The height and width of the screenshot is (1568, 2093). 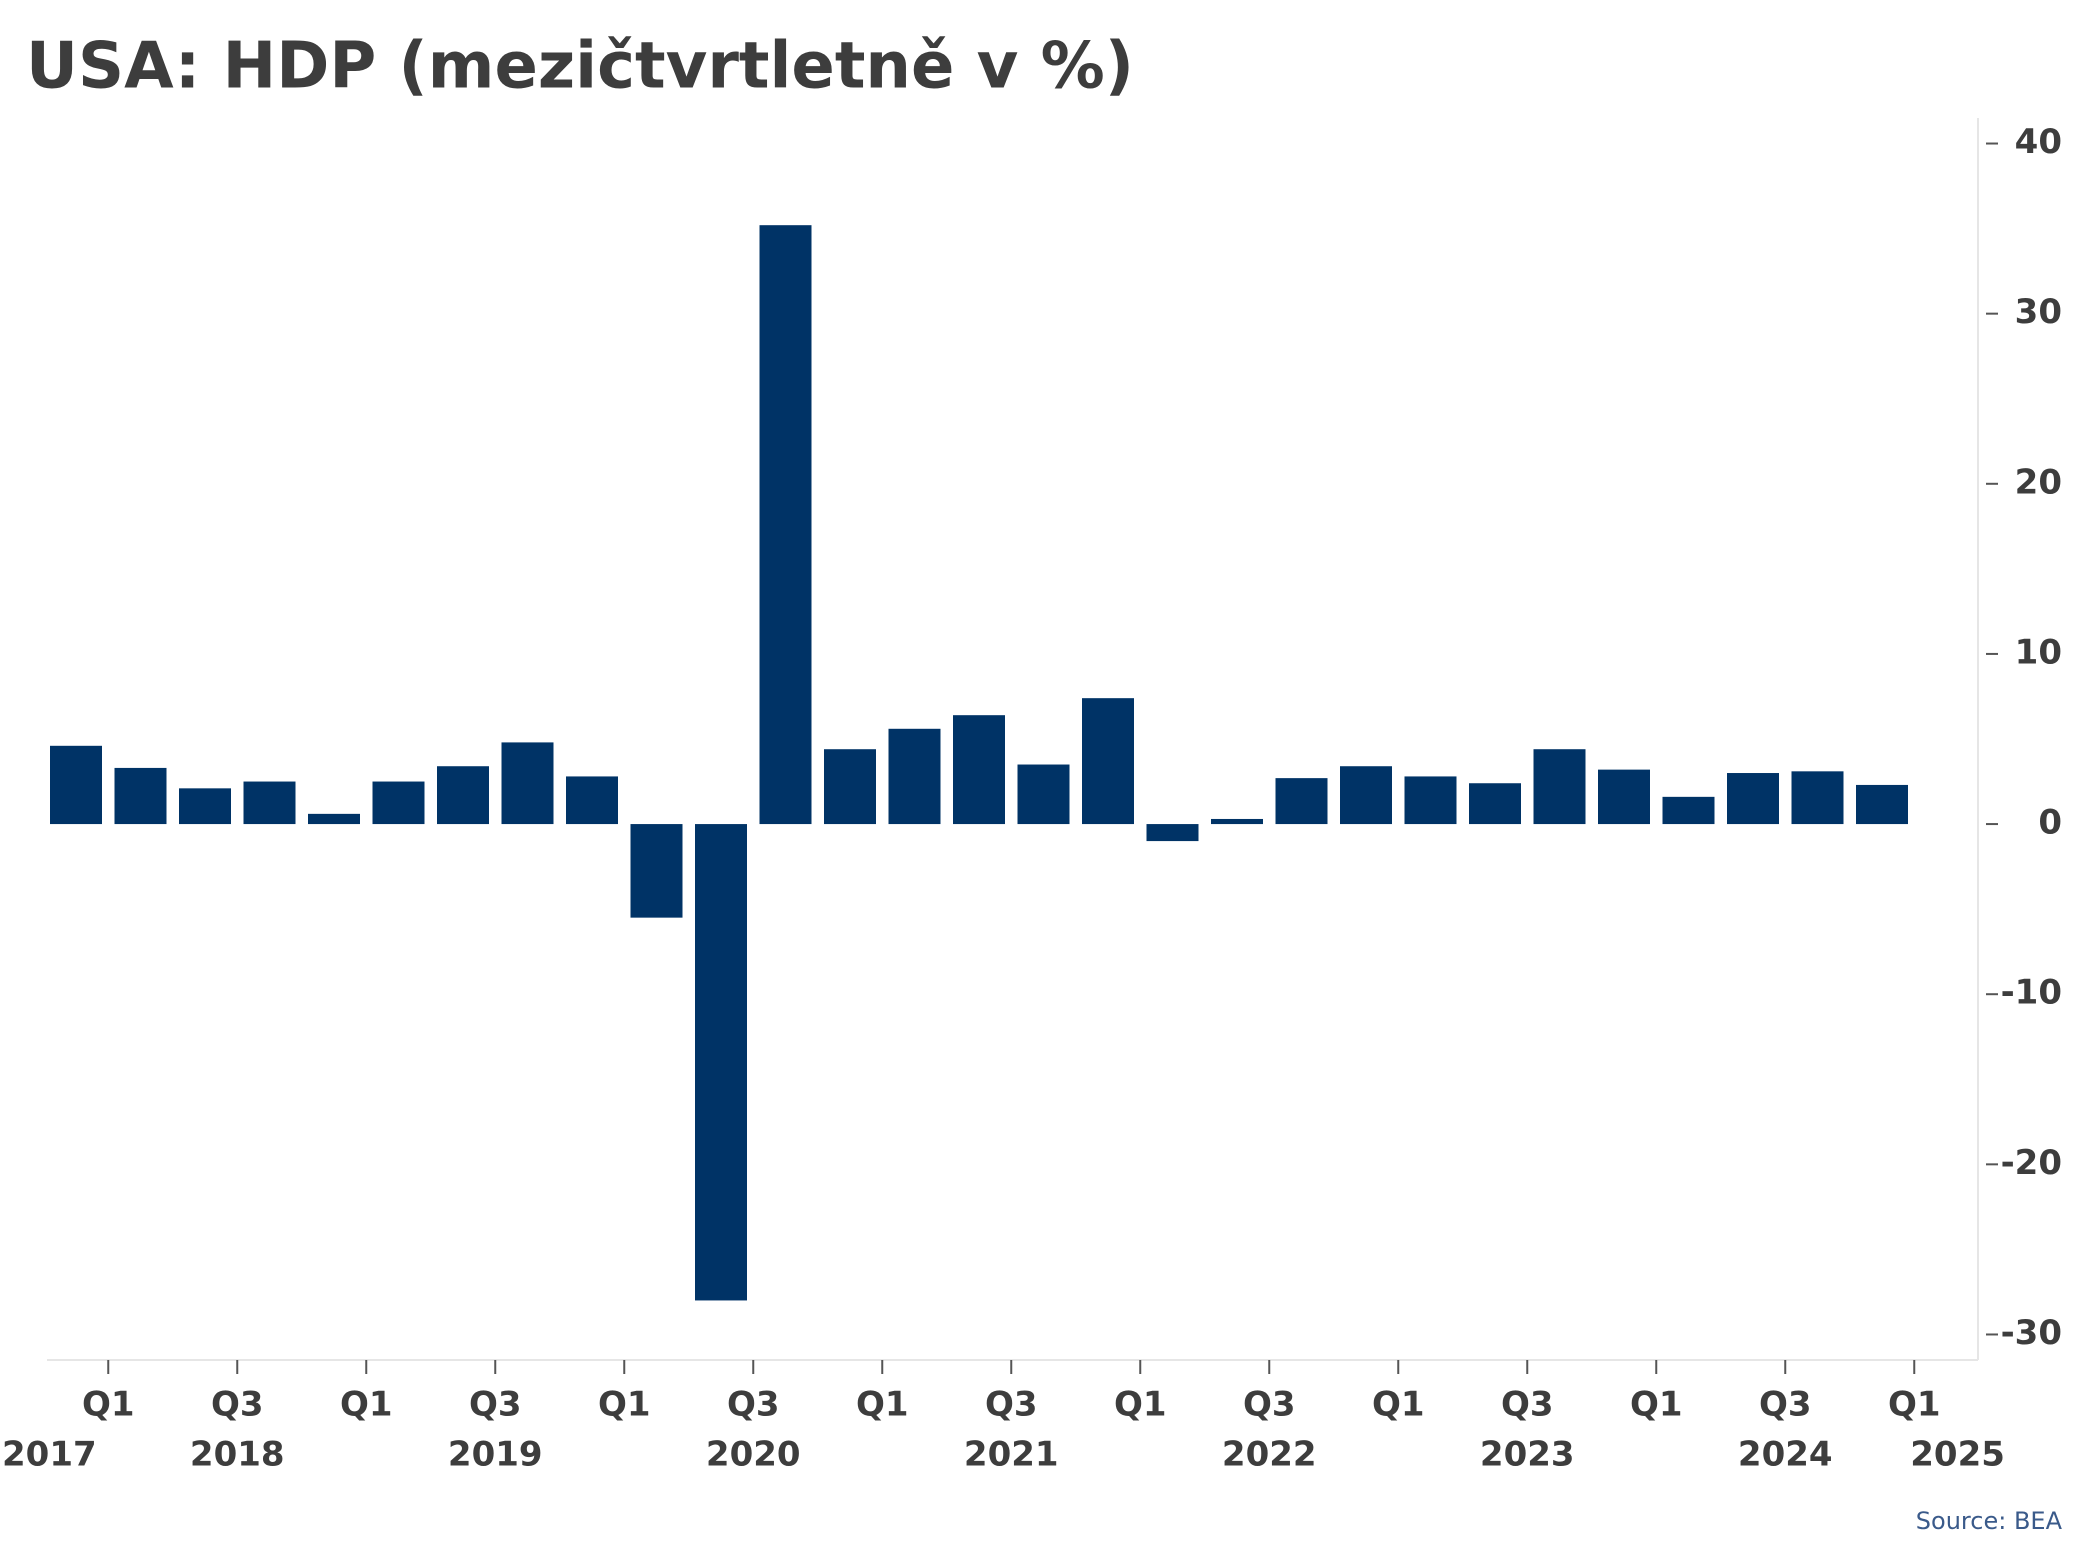 What do you see at coordinates (49, 1455) in the screenshot?
I see `x-year-label: 2017` at bounding box center [49, 1455].